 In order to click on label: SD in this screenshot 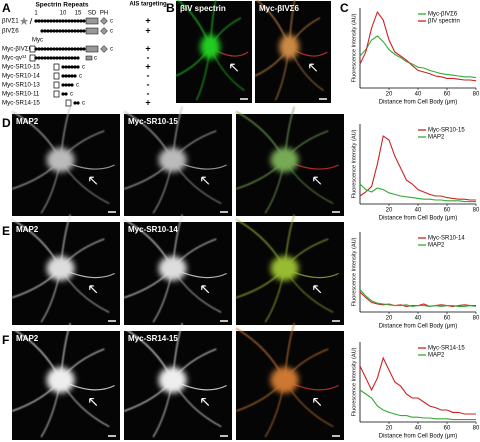, I will do `click(92, 14)`.